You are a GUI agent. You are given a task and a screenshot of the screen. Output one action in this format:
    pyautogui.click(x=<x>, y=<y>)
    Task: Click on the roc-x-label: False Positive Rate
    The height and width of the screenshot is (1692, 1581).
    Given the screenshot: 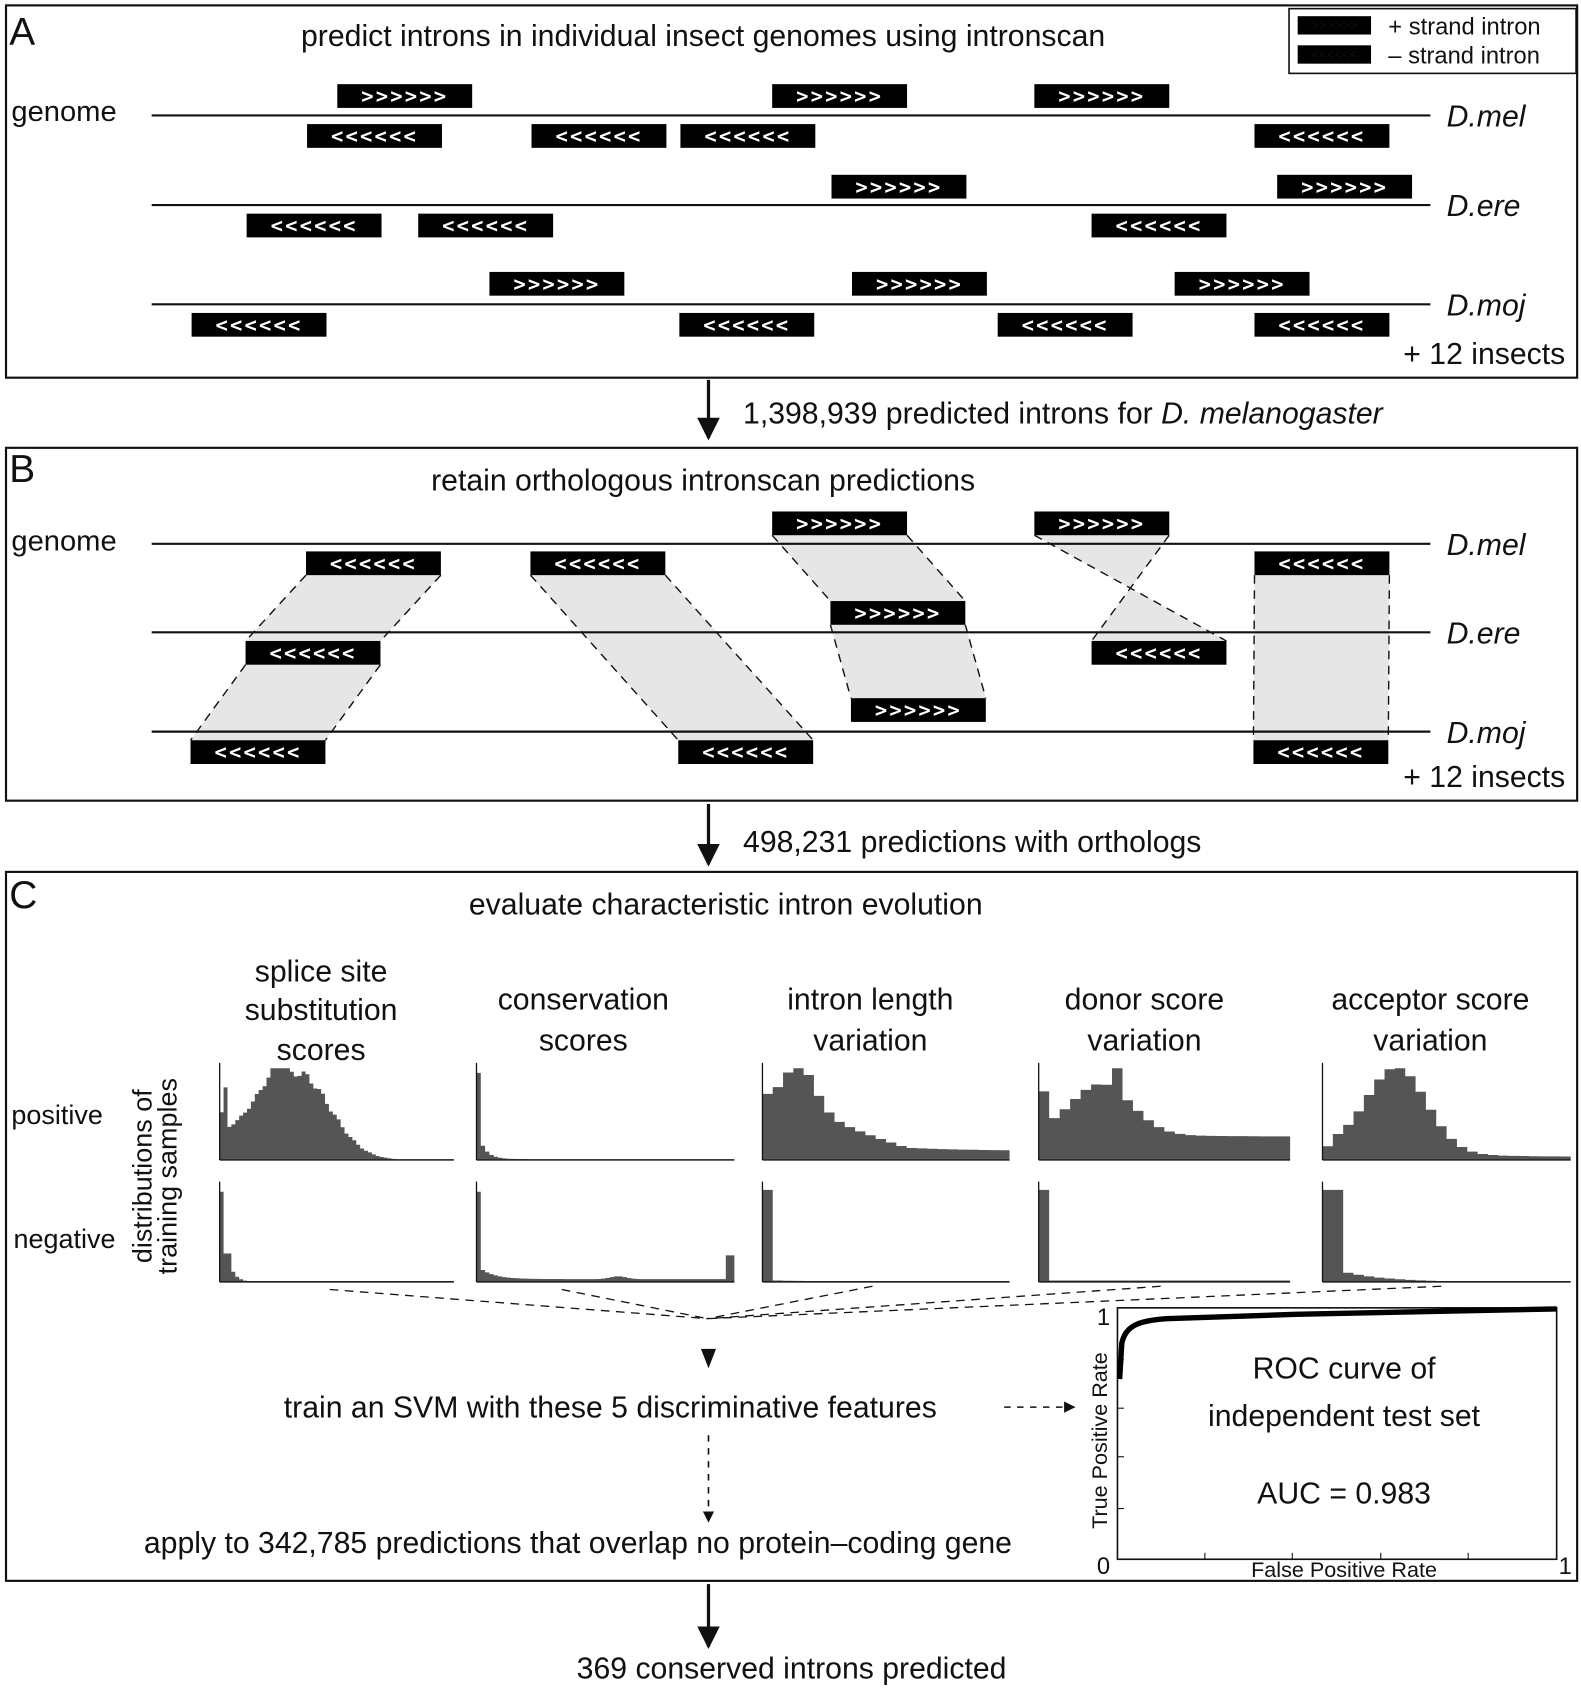 What is the action you would take?
    pyautogui.click(x=1344, y=1569)
    